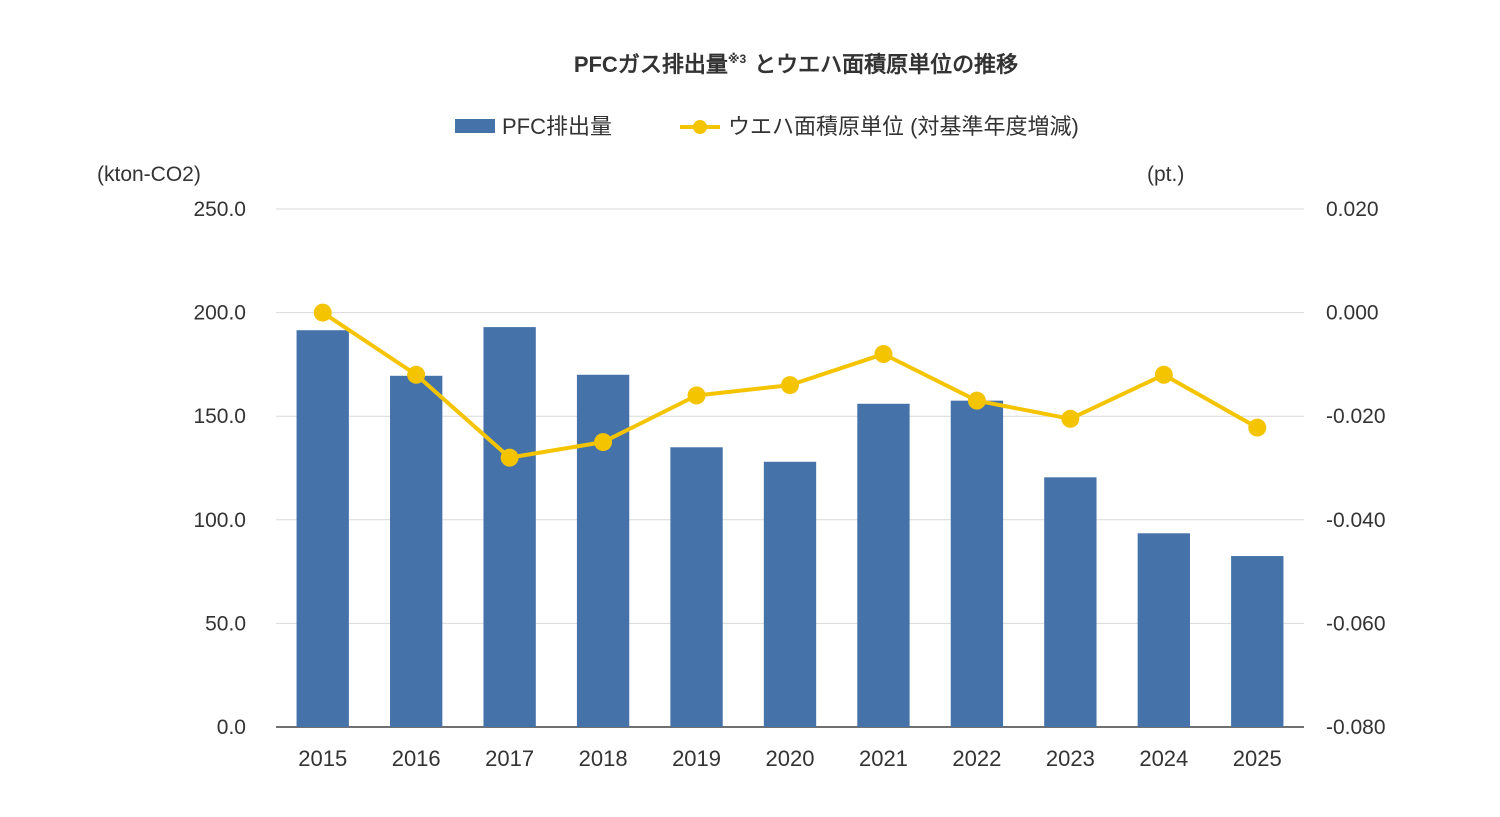 Image resolution: width=1500 pixels, height=817 pixels. I want to click on right-axis-unit: (pt.), so click(1165, 174).